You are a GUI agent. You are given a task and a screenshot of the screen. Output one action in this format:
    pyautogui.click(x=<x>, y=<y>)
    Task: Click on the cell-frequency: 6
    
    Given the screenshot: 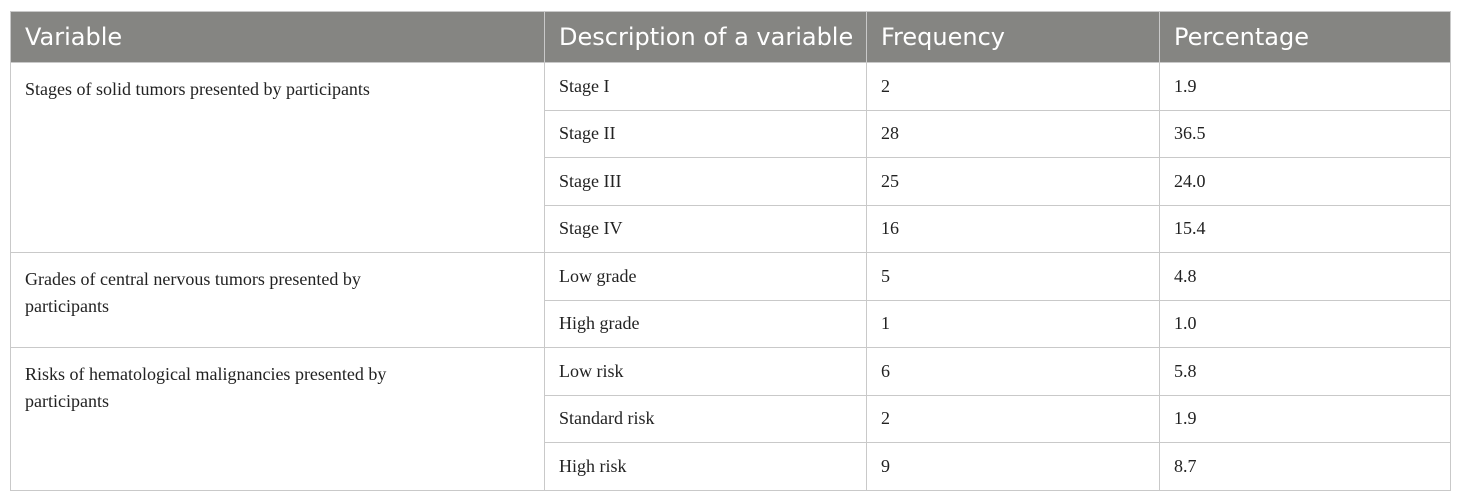 What is the action you would take?
    pyautogui.click(x=1013, y=371)
    